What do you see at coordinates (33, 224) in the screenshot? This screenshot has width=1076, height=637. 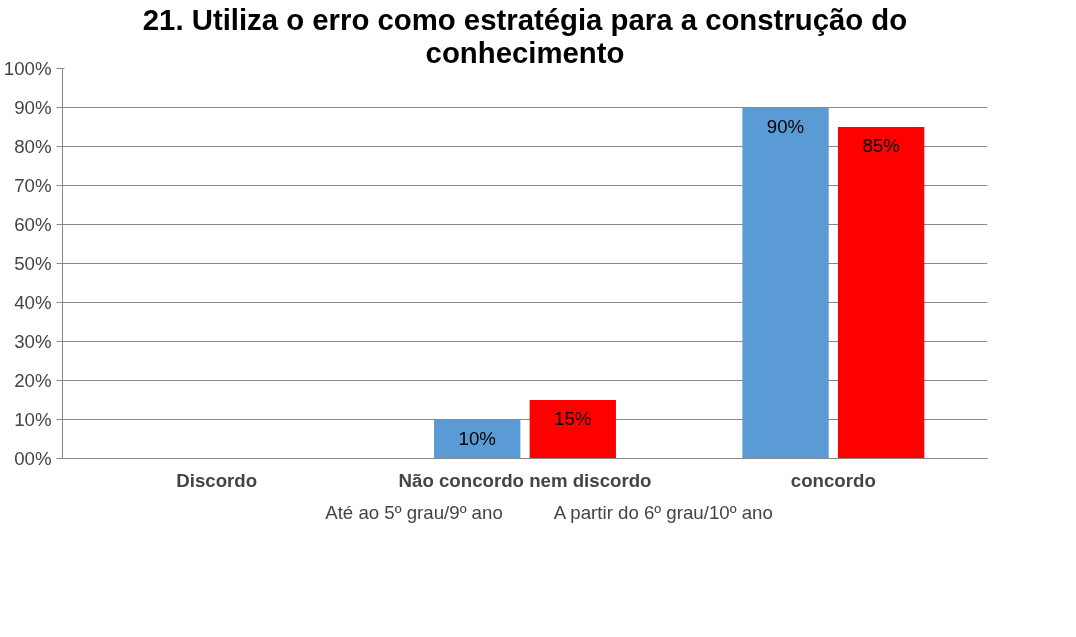 I see `y-tick-label: 60%` at bounding box center [33, 224].